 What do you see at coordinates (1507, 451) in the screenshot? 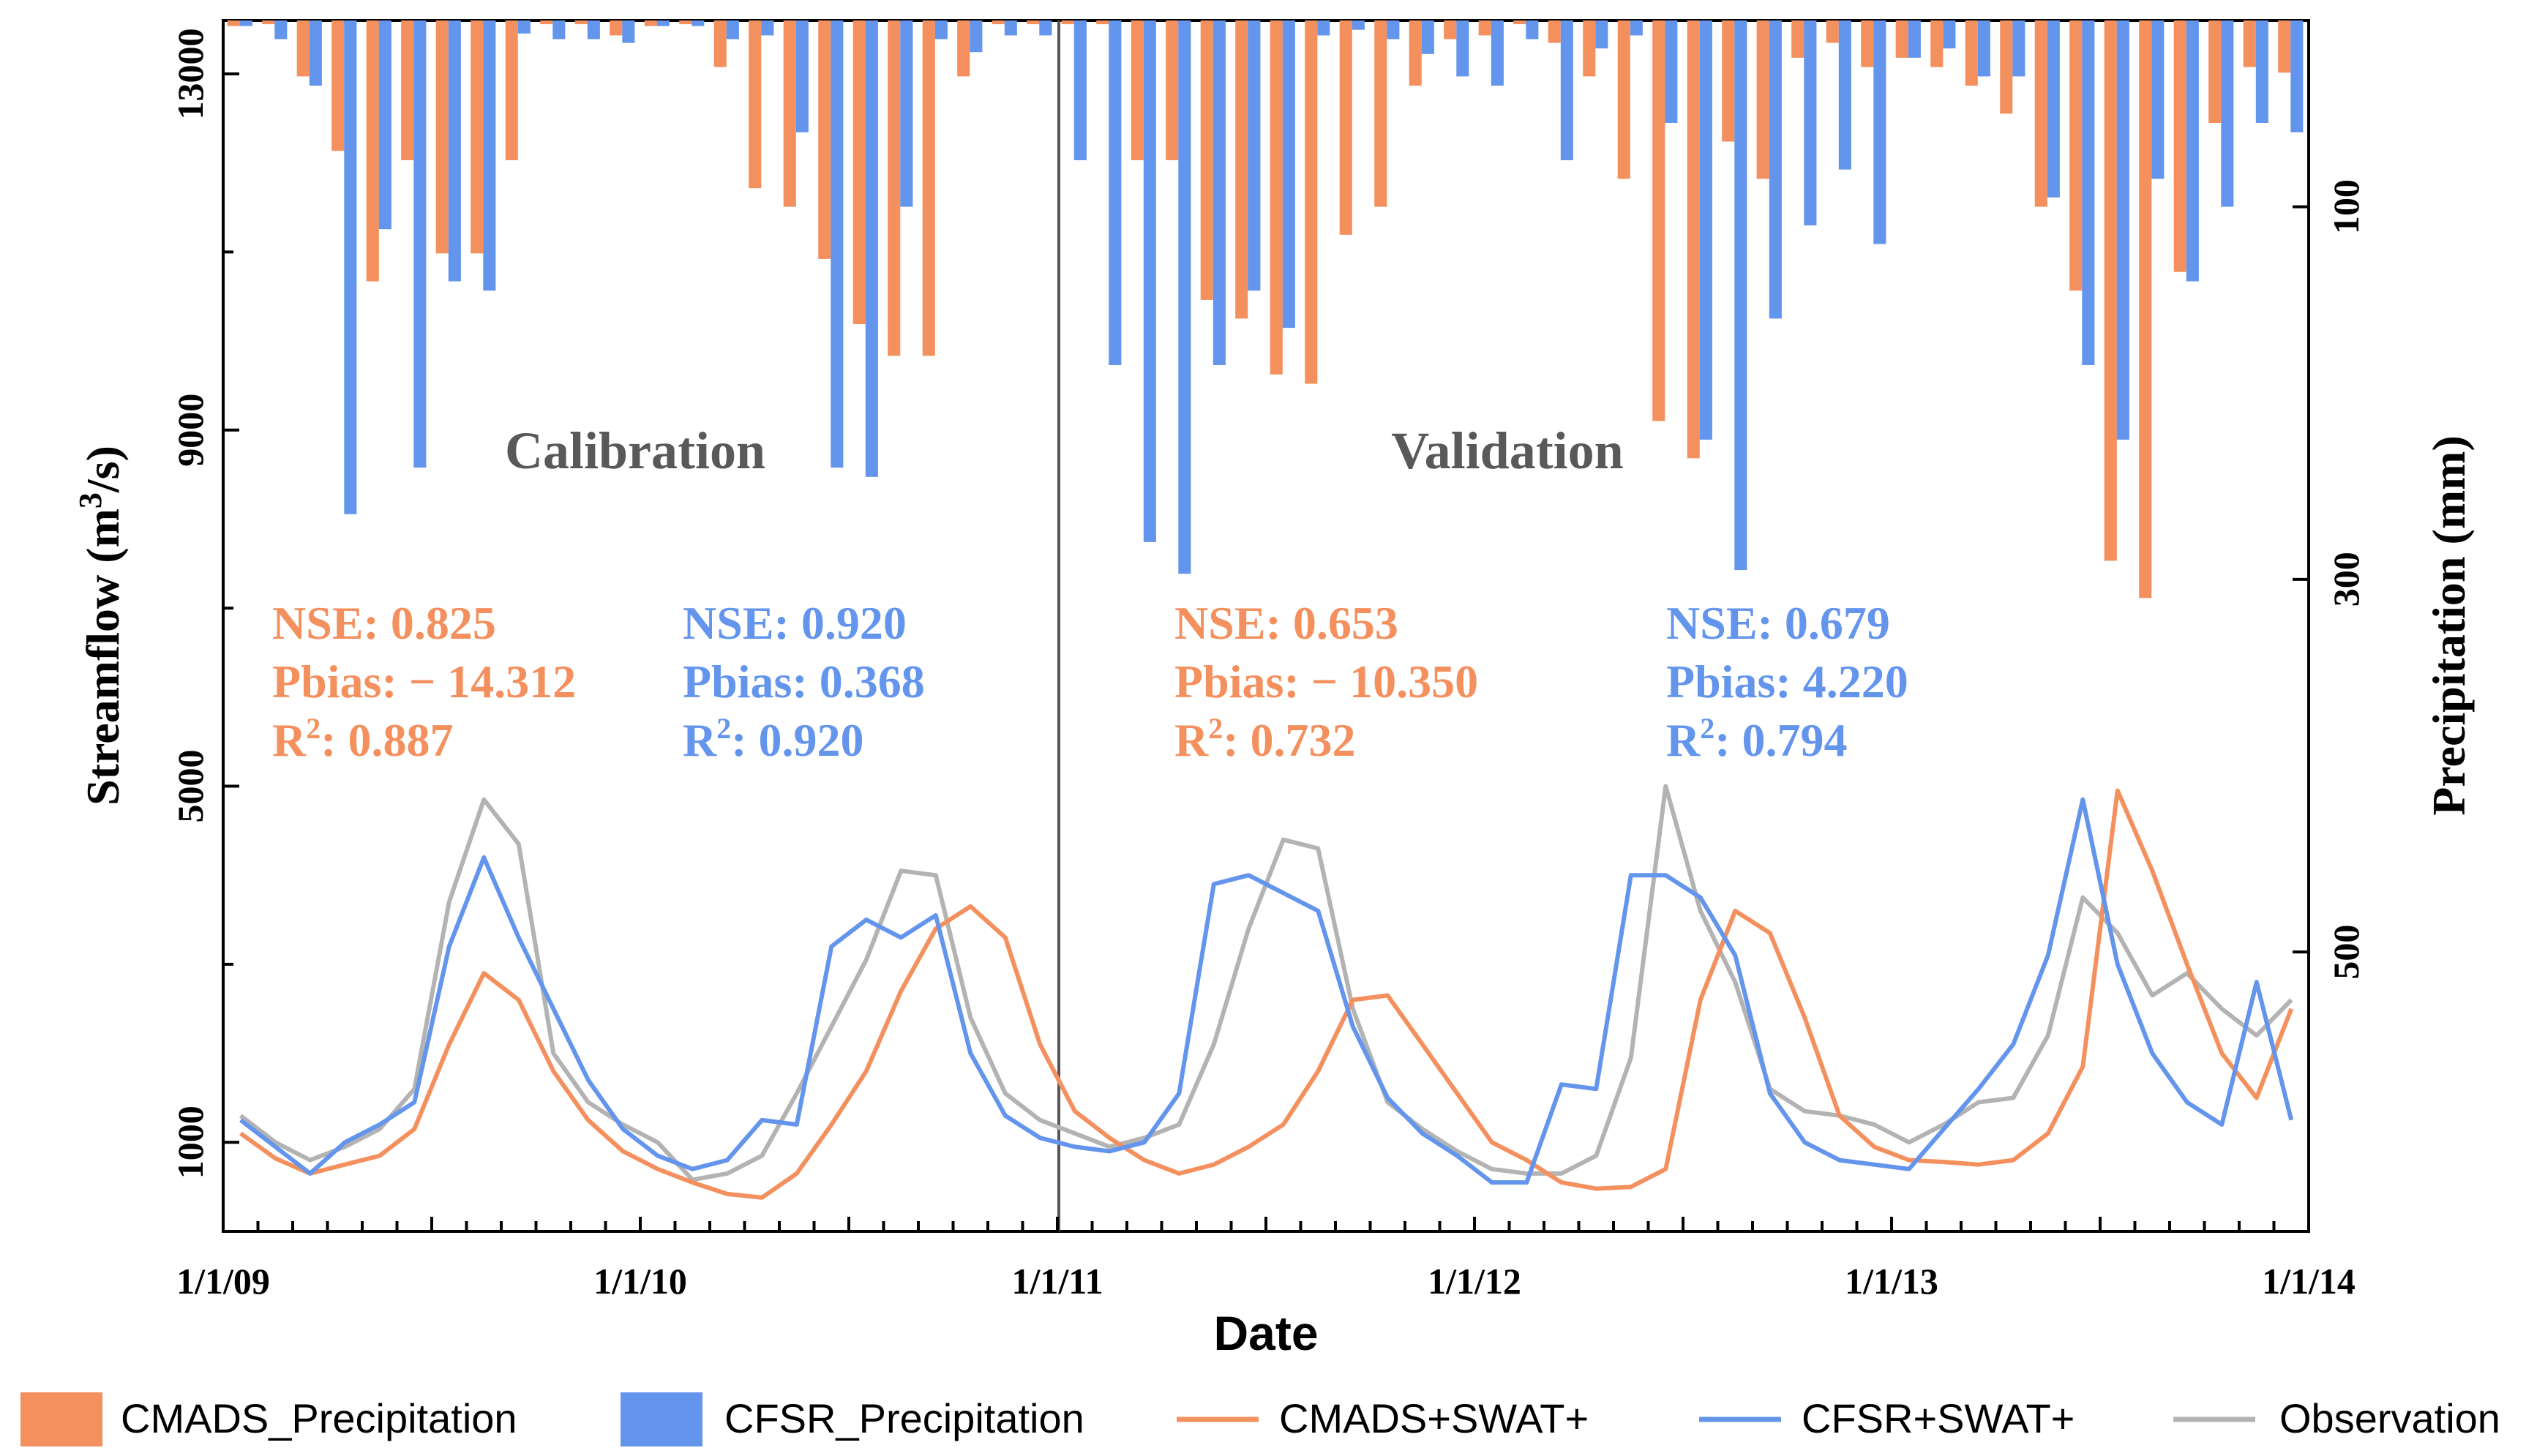
I see `validation-label: Validation` at bounding box center [1507, 451].